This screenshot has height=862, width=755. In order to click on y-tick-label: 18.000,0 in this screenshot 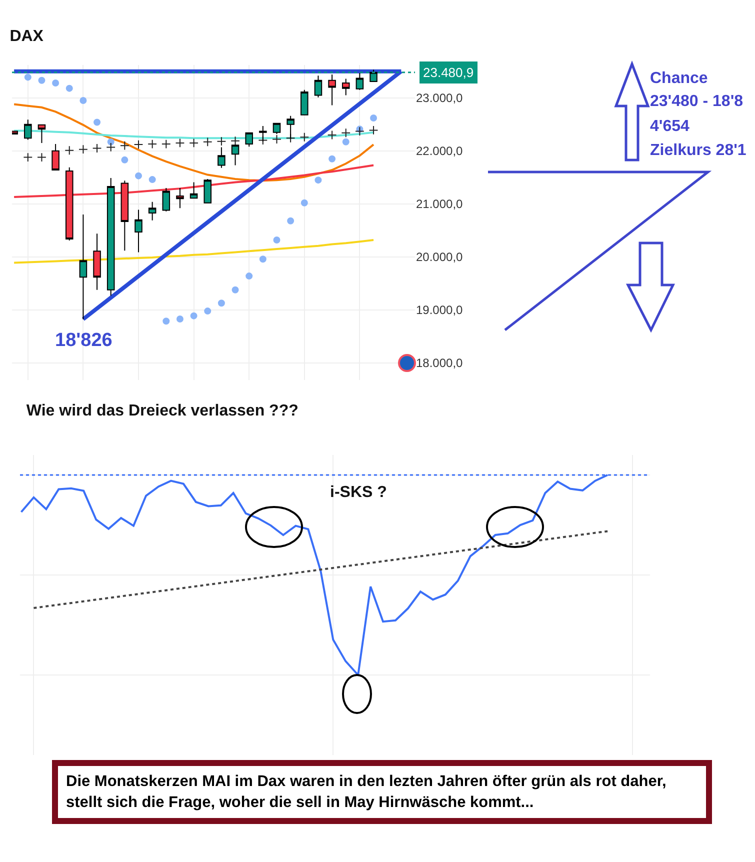, I will do `click(440, 363)`.